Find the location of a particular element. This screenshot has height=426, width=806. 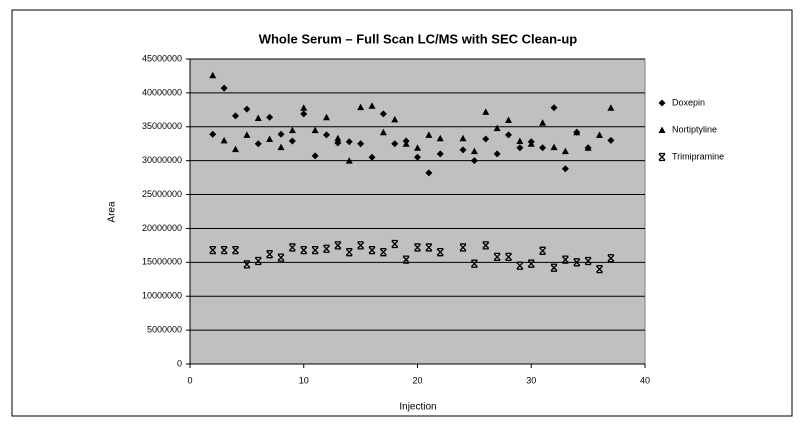

y-tick-label: 10000000 is located at coordinates (162, 296).